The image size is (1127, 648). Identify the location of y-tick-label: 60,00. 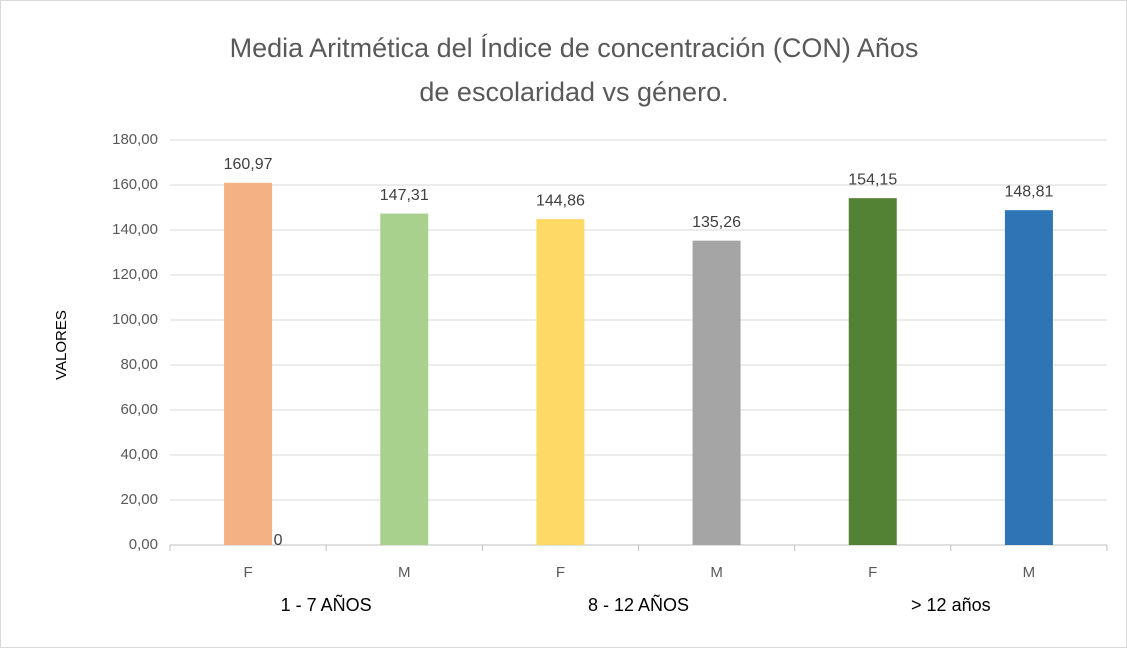
(139, 409).